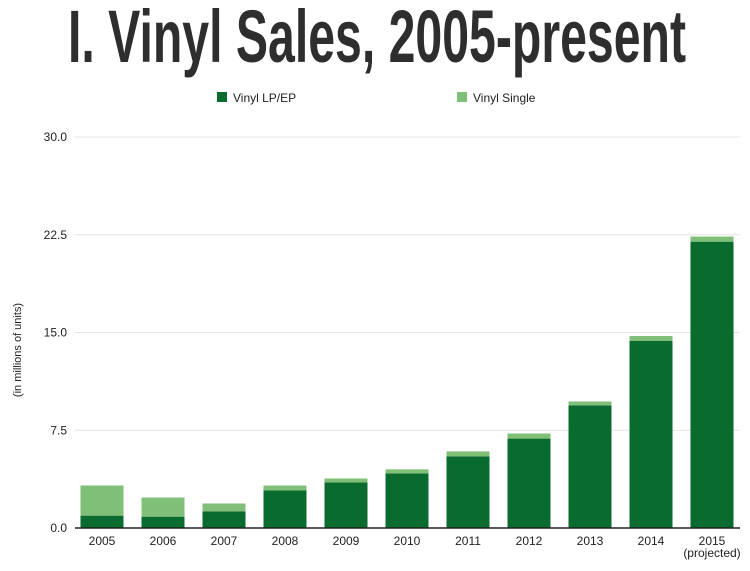 The height and width of the screenshot is (571, 750). I want to click on bar-2012-single, so click(529, 436).